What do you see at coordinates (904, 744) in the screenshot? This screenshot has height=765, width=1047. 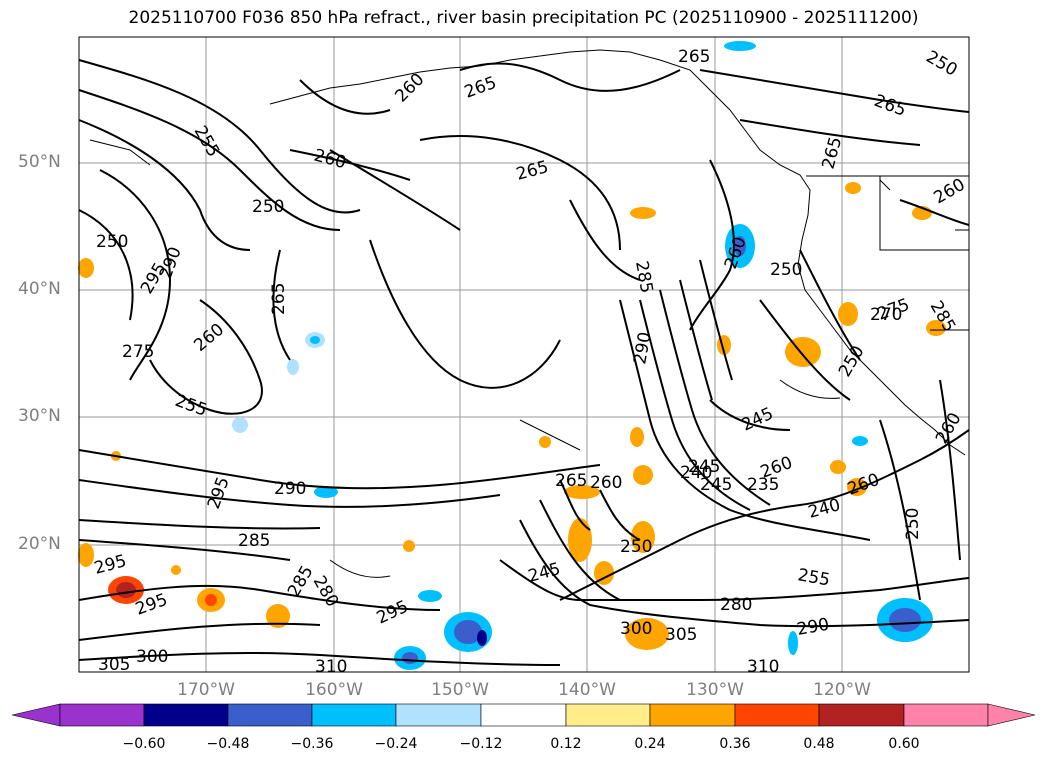 I see `colorbar-tick-label: 0.60` at bounding box center [904, 744].